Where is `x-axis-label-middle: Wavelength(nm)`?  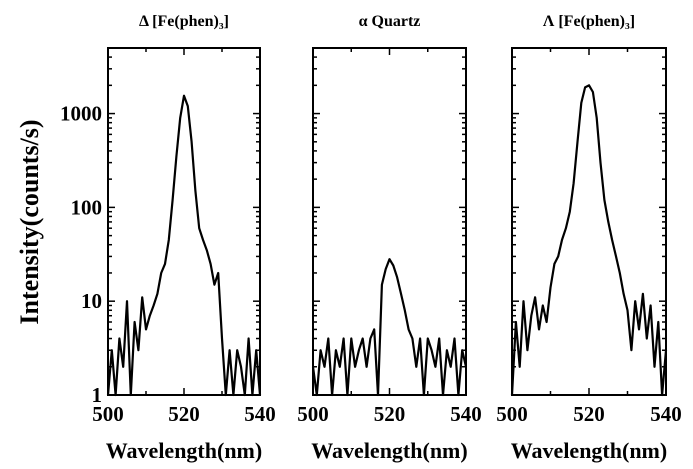
x-axis-label-middle: Wavelength(nm) is located at coordinates (389, 450).